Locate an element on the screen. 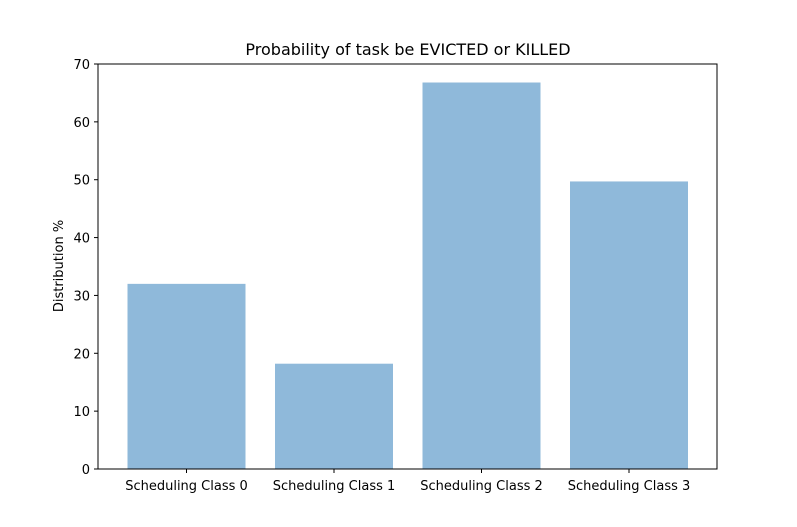 Image resolution: width=797 pixels, height=527 pixels. y-tick-label-6: 60 is located at coordinates (81, 123).